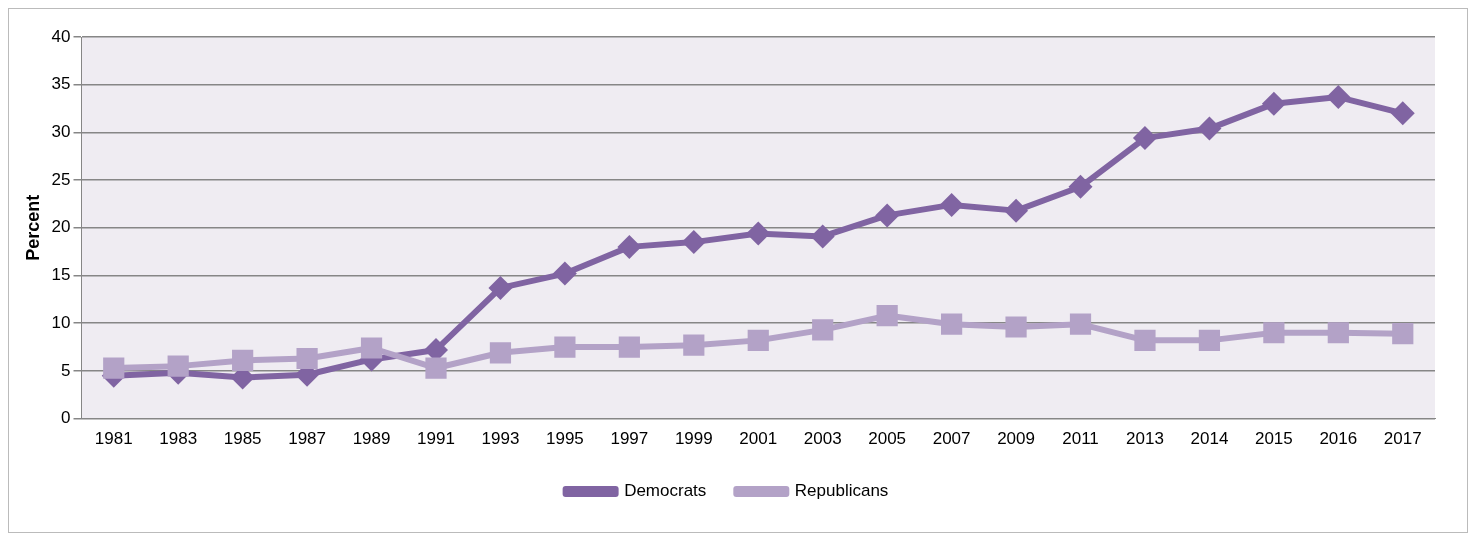  What do you see at coordinates (32, 227) in the screenshot?
I see `y-axis-title: Percent` at bounding box center [32, 227].